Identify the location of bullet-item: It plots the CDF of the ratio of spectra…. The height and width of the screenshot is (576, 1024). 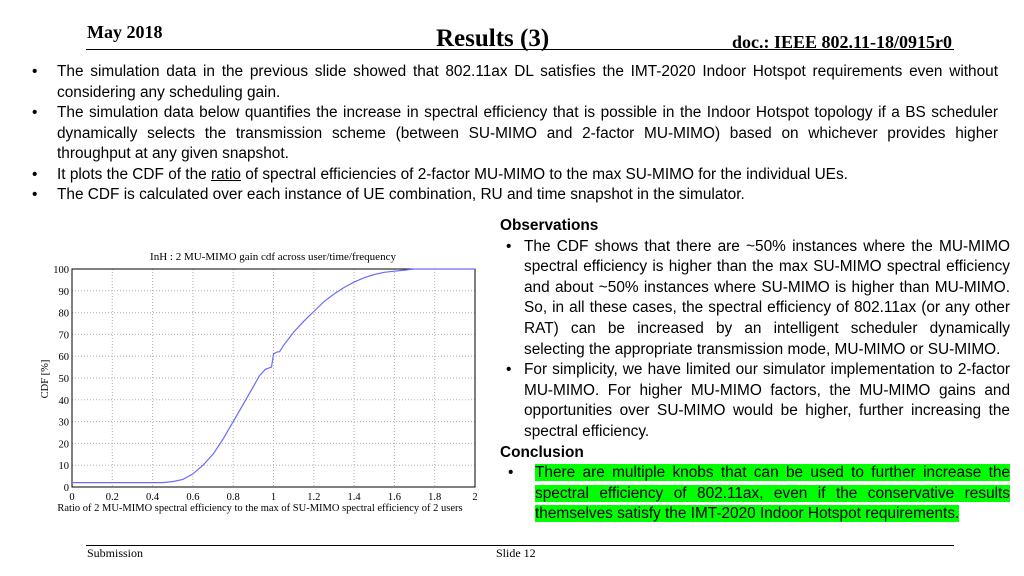
(515, 175).